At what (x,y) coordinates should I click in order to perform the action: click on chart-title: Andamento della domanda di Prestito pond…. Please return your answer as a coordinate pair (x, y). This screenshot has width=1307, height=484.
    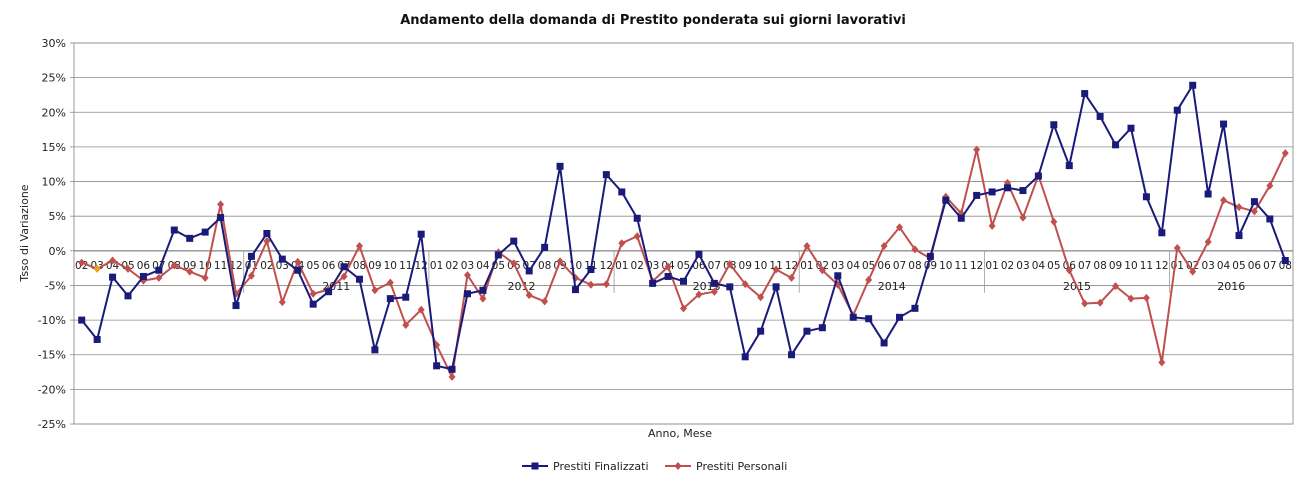
    Looking at the image, I should click on (653, 20).